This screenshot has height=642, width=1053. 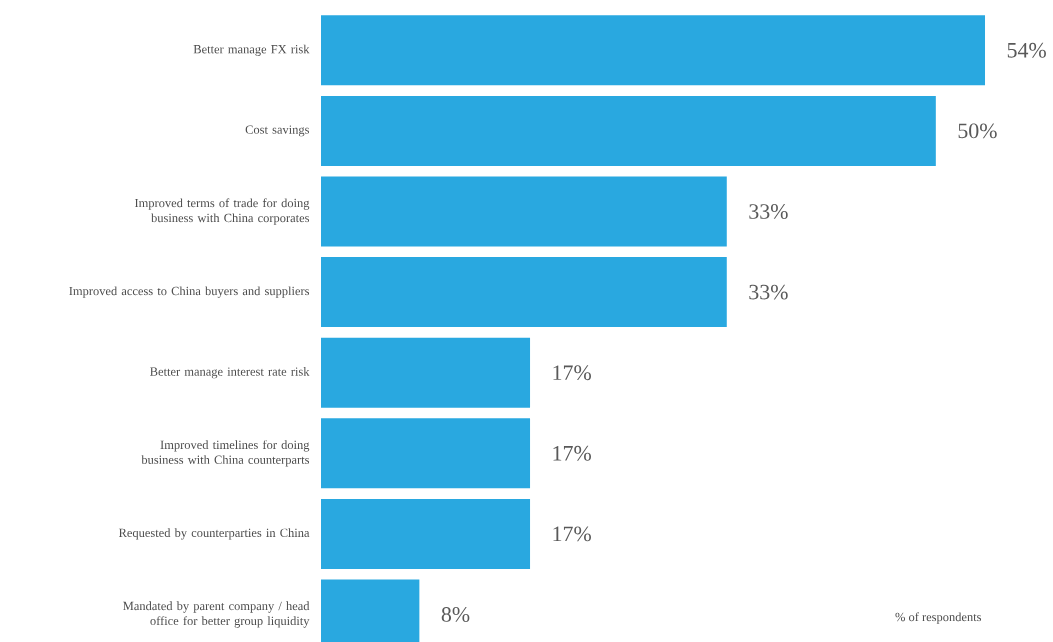 What do you see at coordinates (216, 614) in the screenshot?
I see `y-tick-label: Mandated by parent company / head office for better group liquidity` at bounding box center [216, 614].